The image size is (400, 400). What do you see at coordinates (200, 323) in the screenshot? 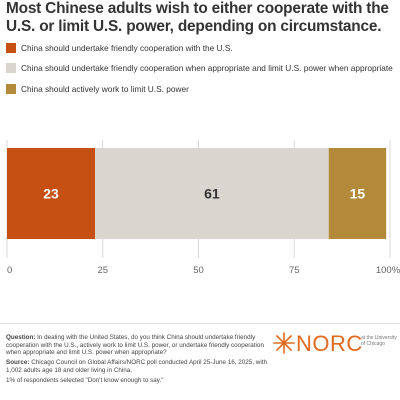
I see `footer-divider` at bounding box center [200, 323].